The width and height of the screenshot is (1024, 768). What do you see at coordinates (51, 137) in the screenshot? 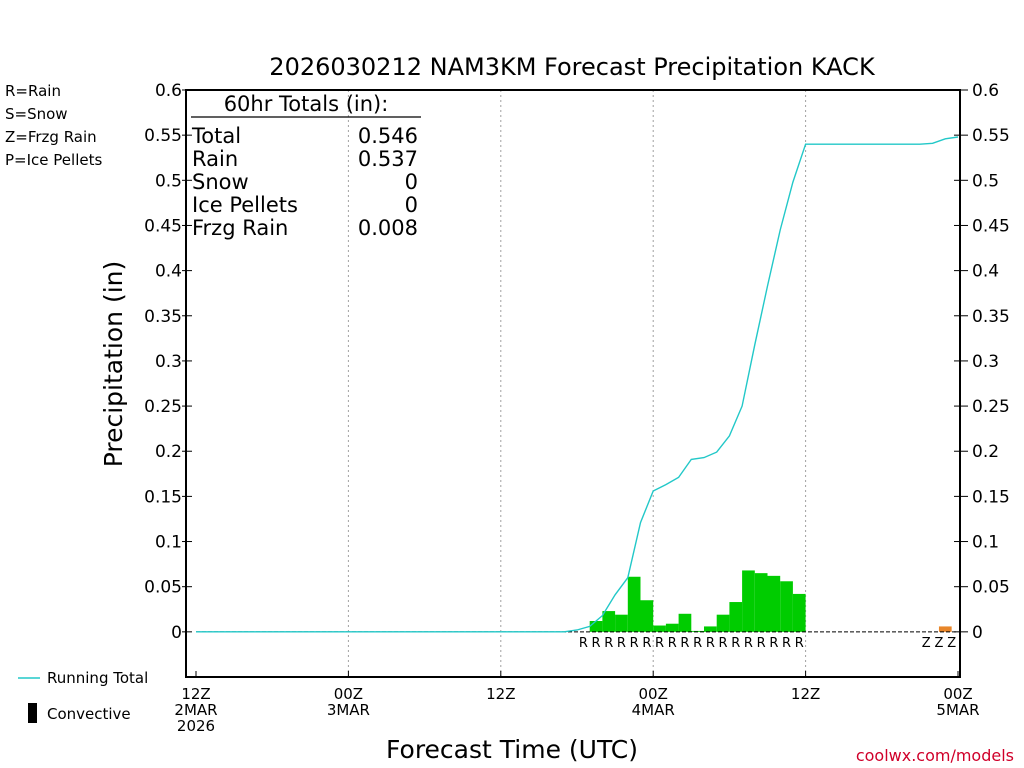
I see `ptype-legend-item: Z=Frzg Rain` at bounding box center [51, 137].